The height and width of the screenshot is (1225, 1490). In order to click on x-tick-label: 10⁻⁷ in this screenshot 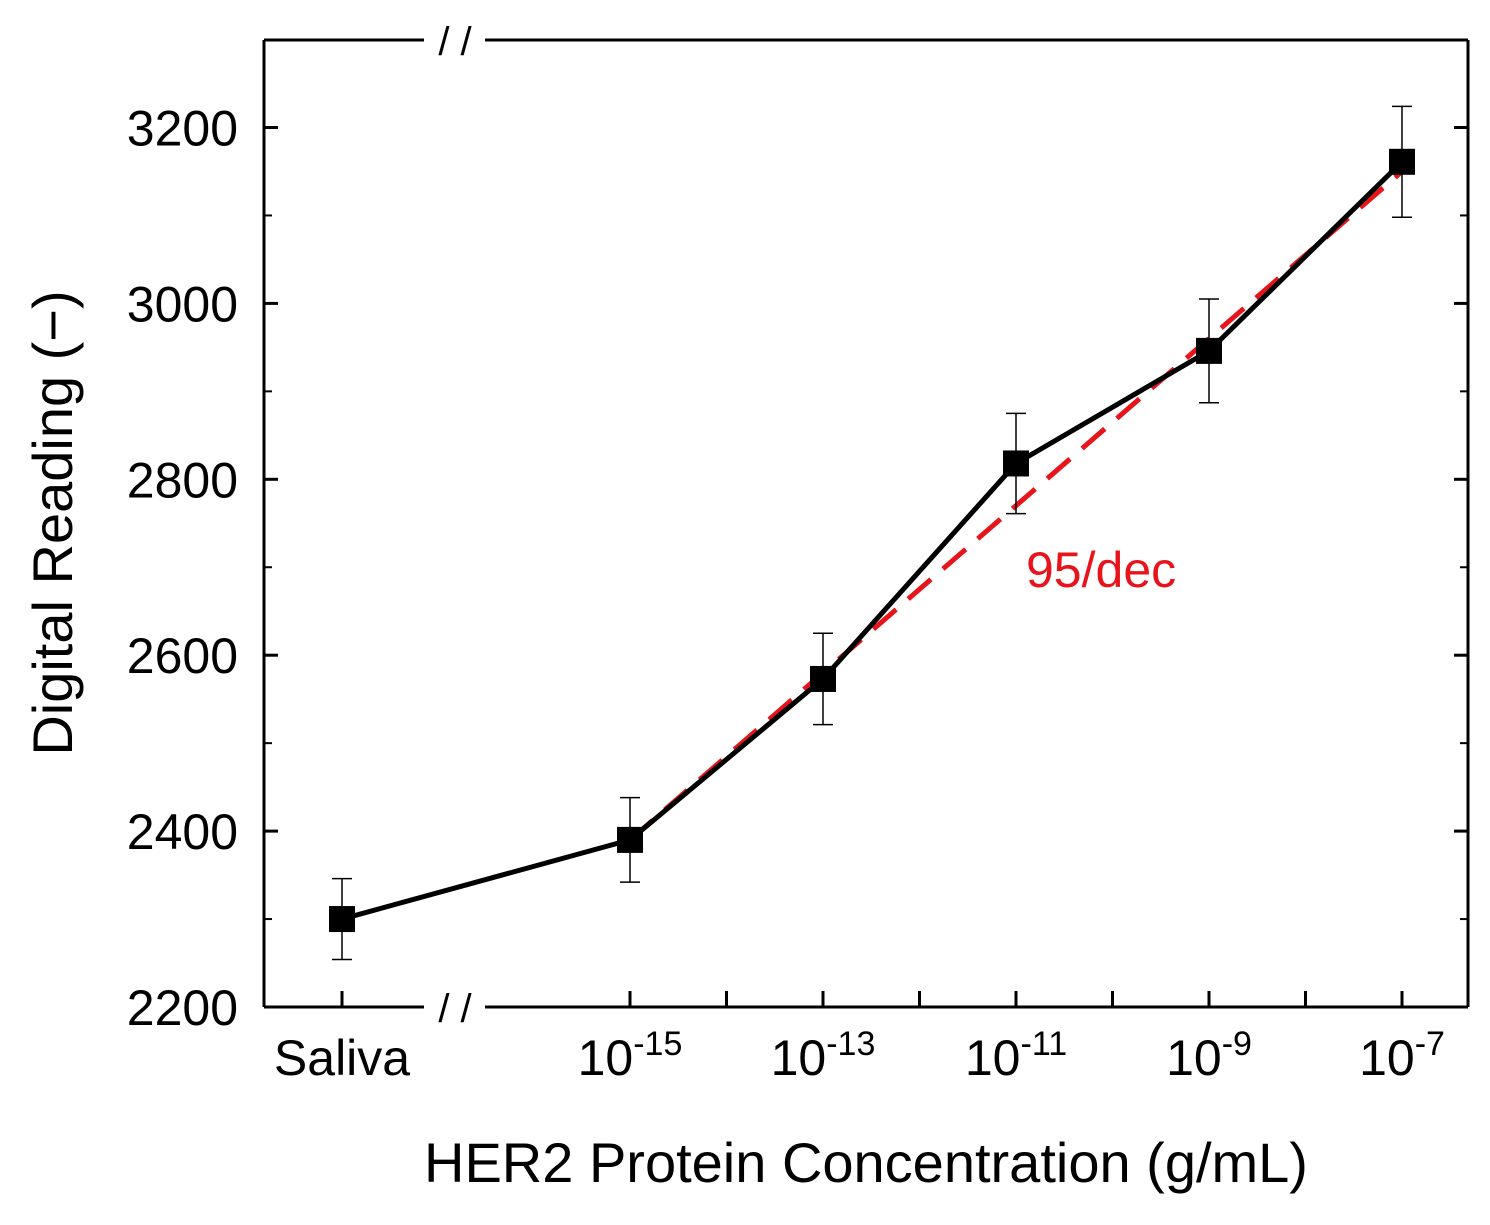, I will do `click(1402, 1055)`.